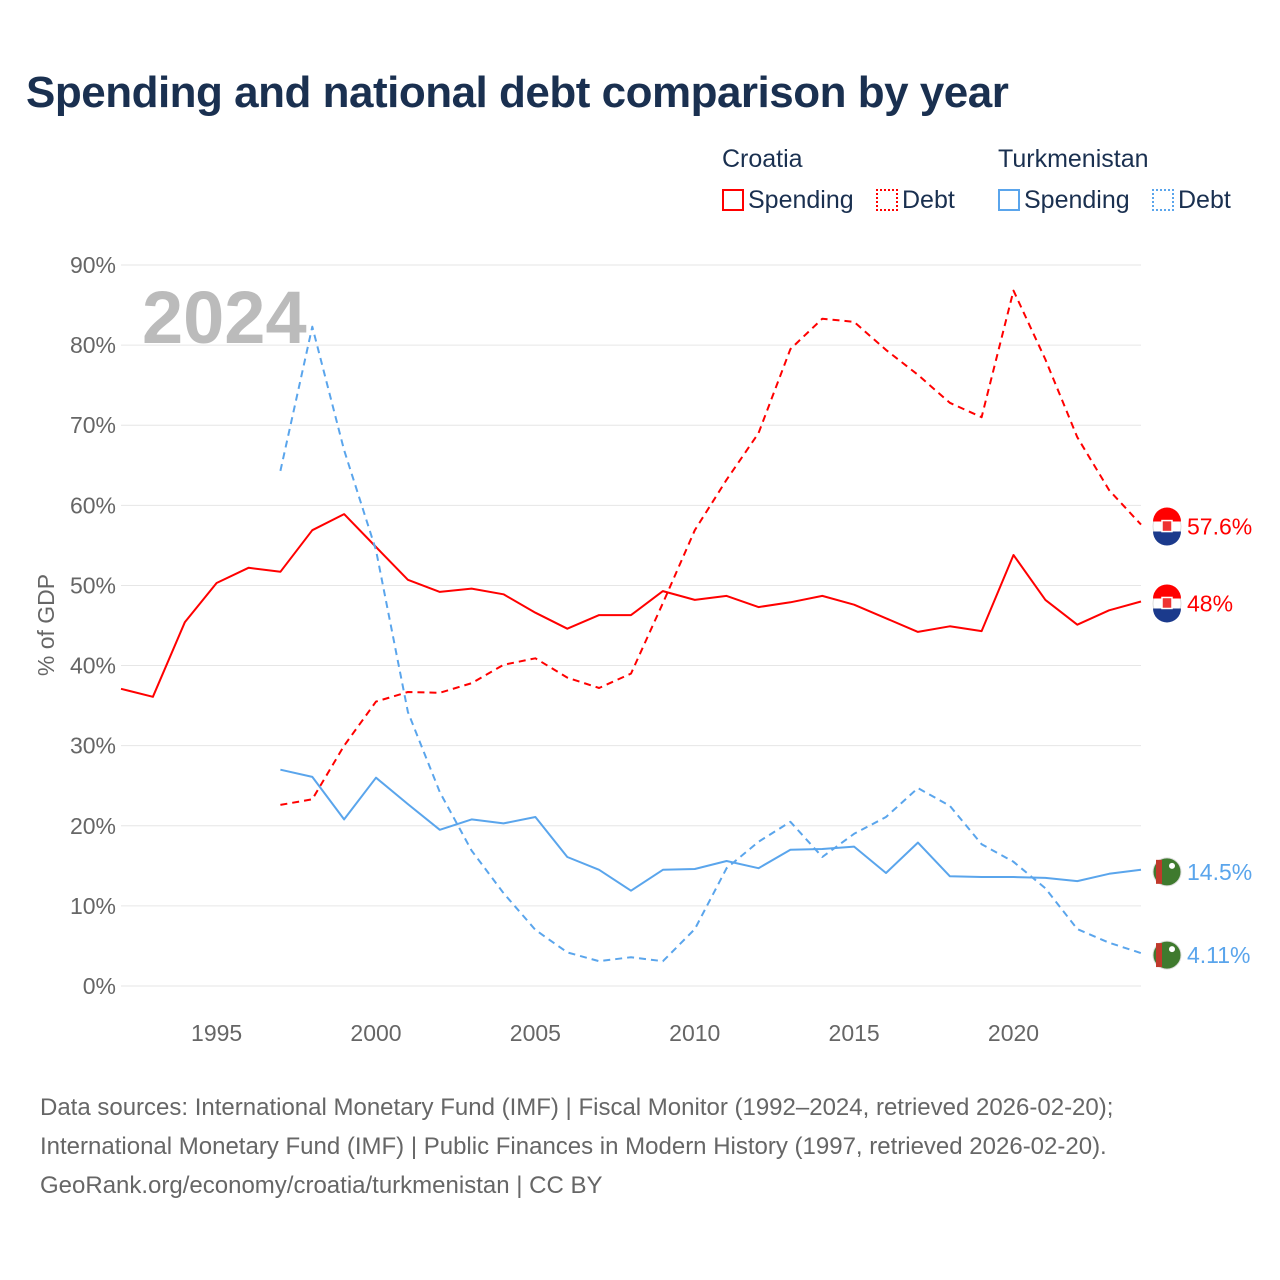  I want to click on end-value-label: 4.11%, so click(1219, 955).